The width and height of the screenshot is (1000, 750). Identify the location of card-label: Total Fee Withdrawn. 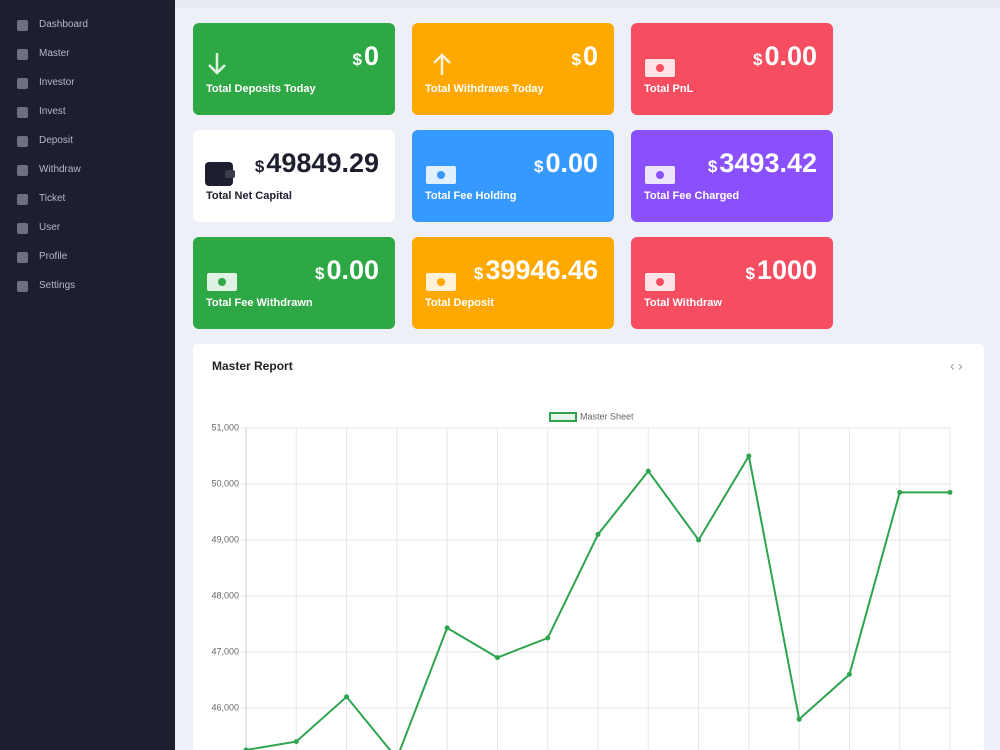
(259, 303).